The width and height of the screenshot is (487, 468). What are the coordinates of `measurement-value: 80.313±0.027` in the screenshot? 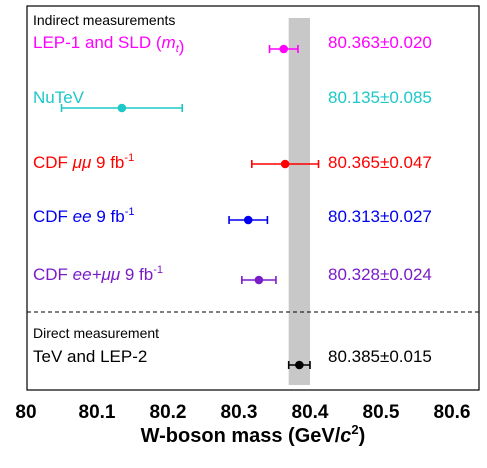 It's located at (380, 216).